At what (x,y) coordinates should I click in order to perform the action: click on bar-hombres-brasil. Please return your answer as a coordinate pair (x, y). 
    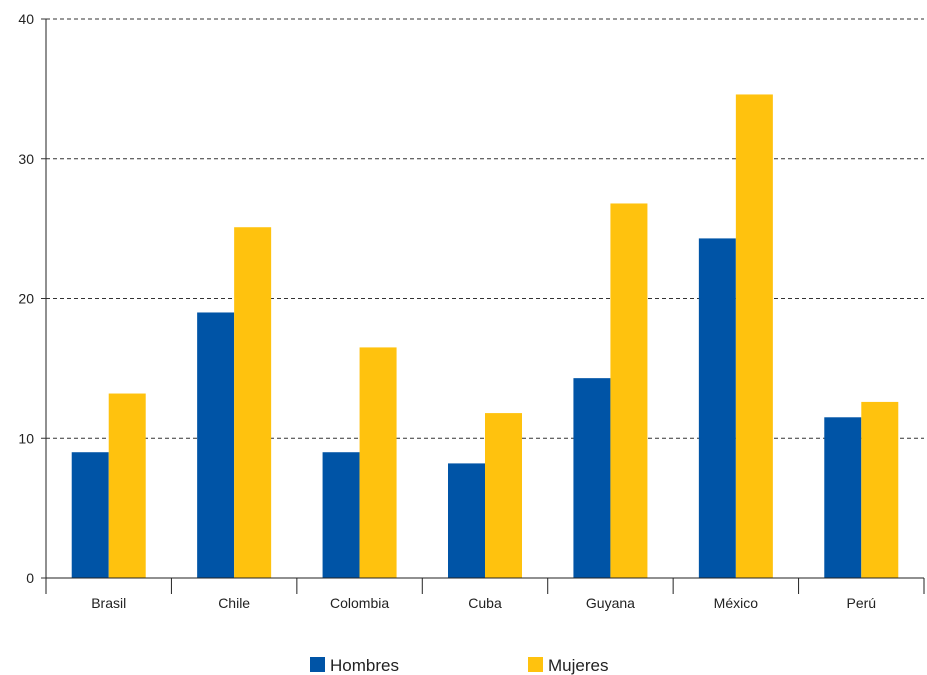
    Looking at the image, I should click on (90, 515).